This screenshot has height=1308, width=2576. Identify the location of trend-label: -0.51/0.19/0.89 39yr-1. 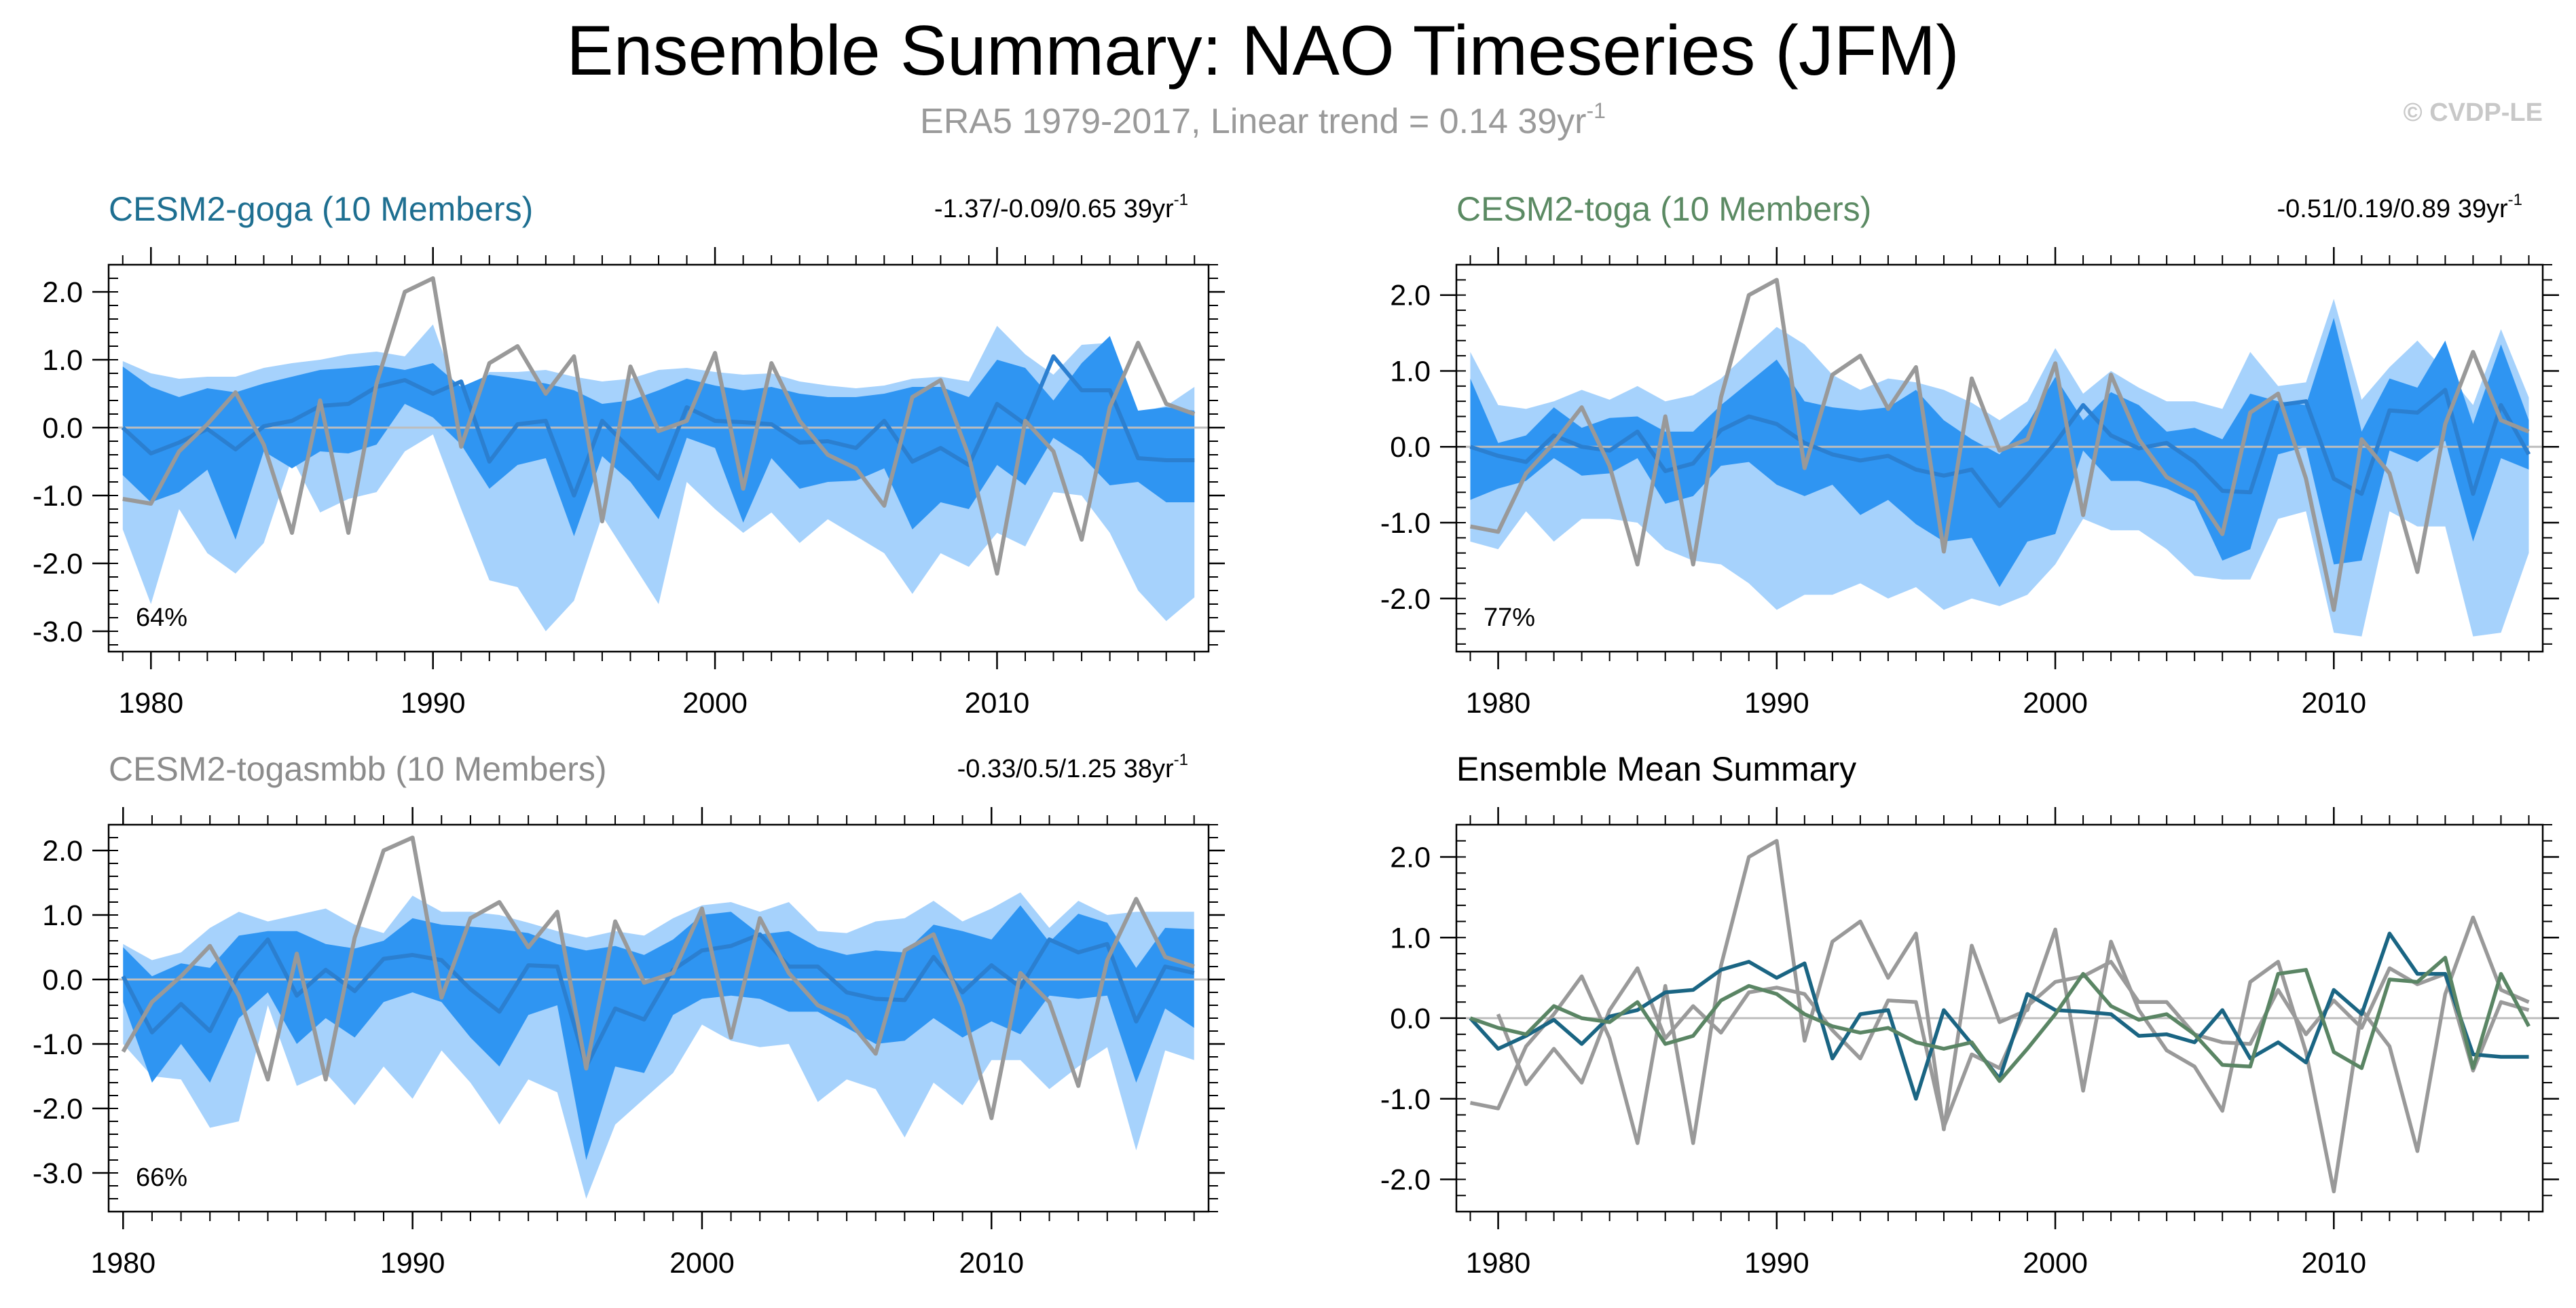
(2399, 207).